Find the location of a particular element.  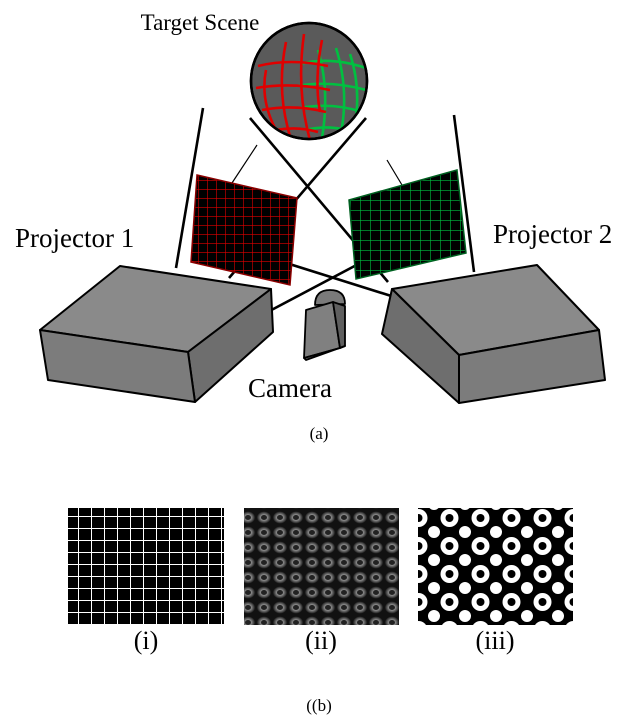

caption-b: ((b) is located at coordinates (318, 705).